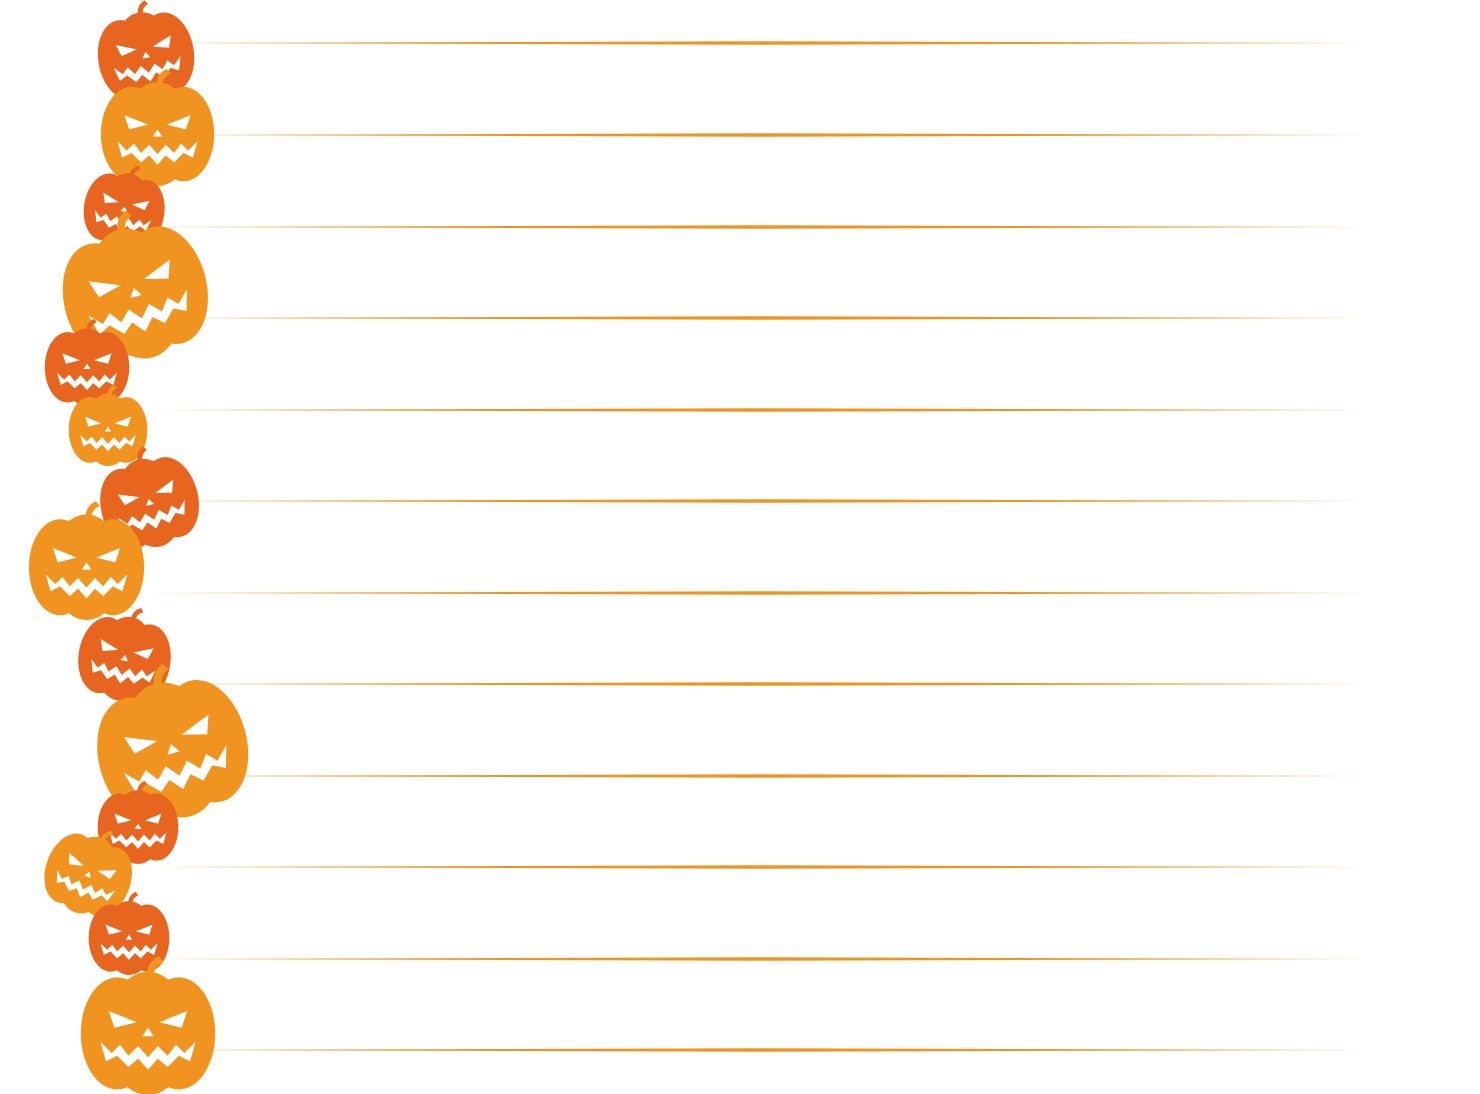 The image size is (1480, 1094). I want to click on pumpkin, so click(148, 1025).